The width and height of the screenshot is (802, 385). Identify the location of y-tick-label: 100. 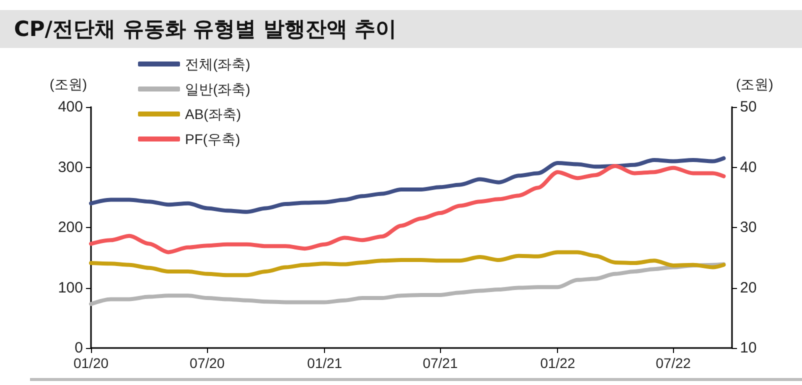
(70, 287).